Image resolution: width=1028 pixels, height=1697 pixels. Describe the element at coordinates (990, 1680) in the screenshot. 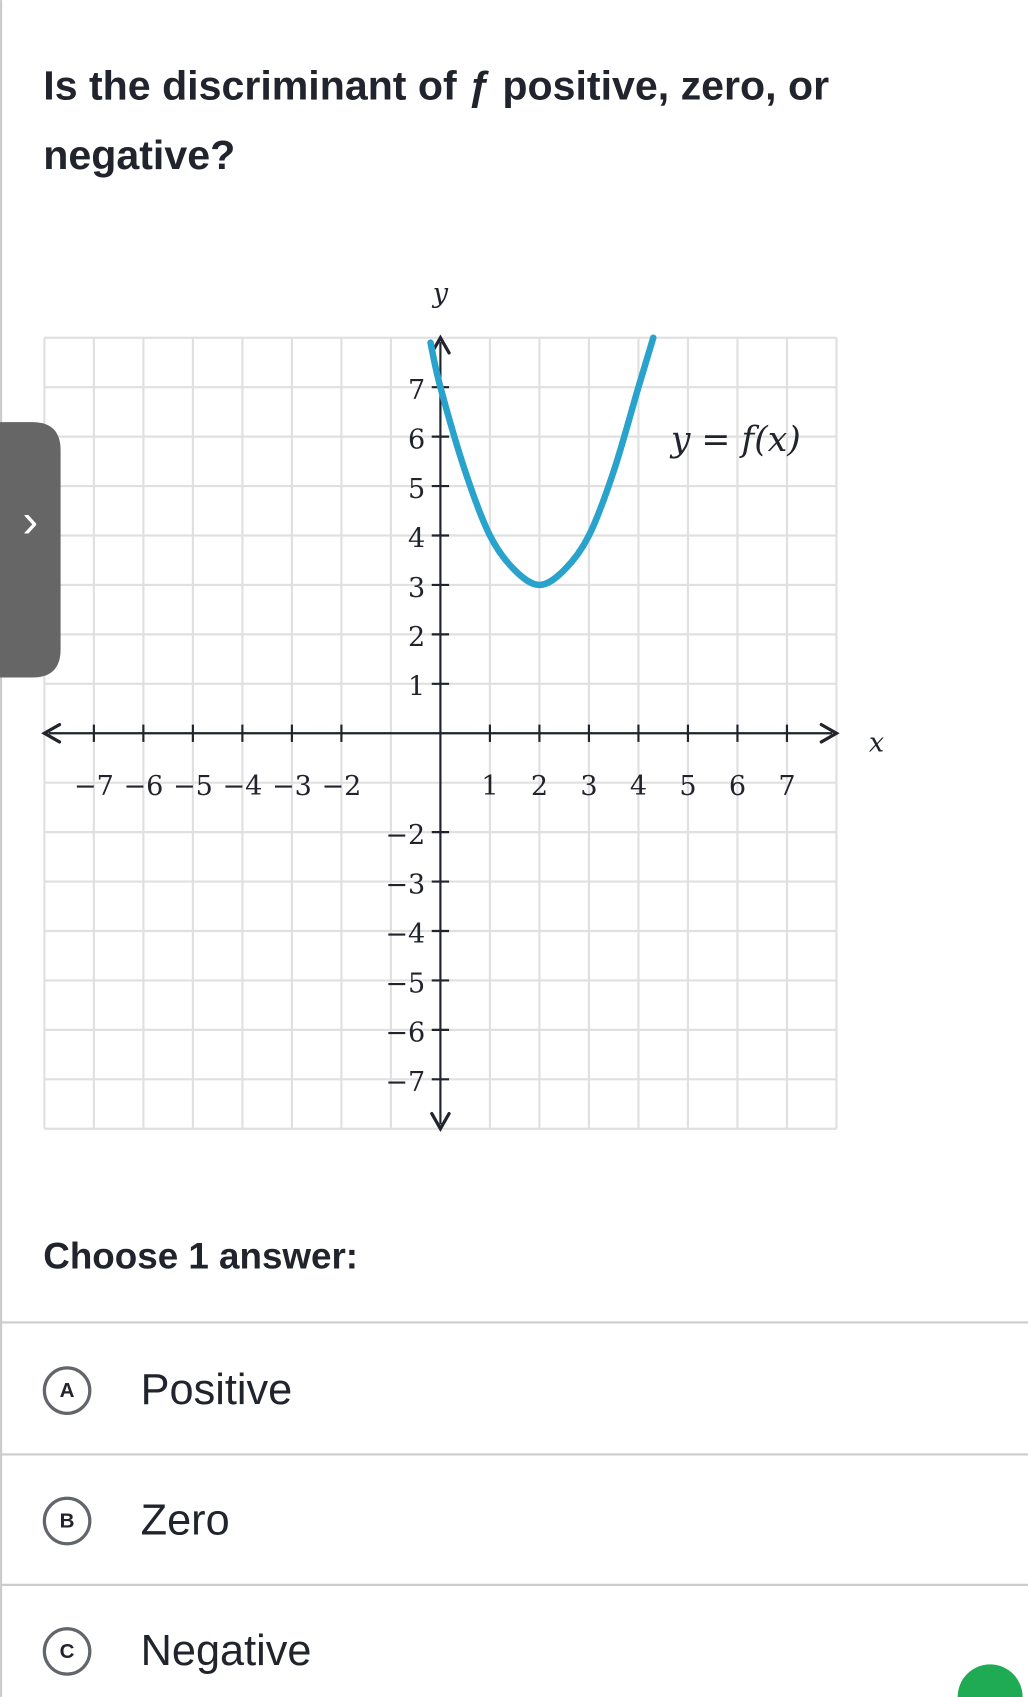

I see `check-button` at that location.